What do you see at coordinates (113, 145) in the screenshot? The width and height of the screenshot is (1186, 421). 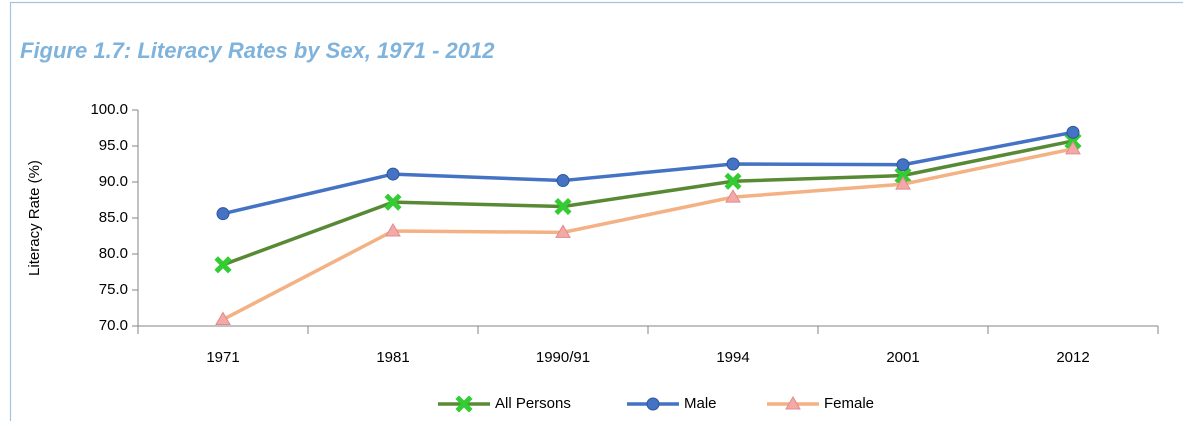 I see `y-tick-label: 95.0` at bounding box center [113, 145].